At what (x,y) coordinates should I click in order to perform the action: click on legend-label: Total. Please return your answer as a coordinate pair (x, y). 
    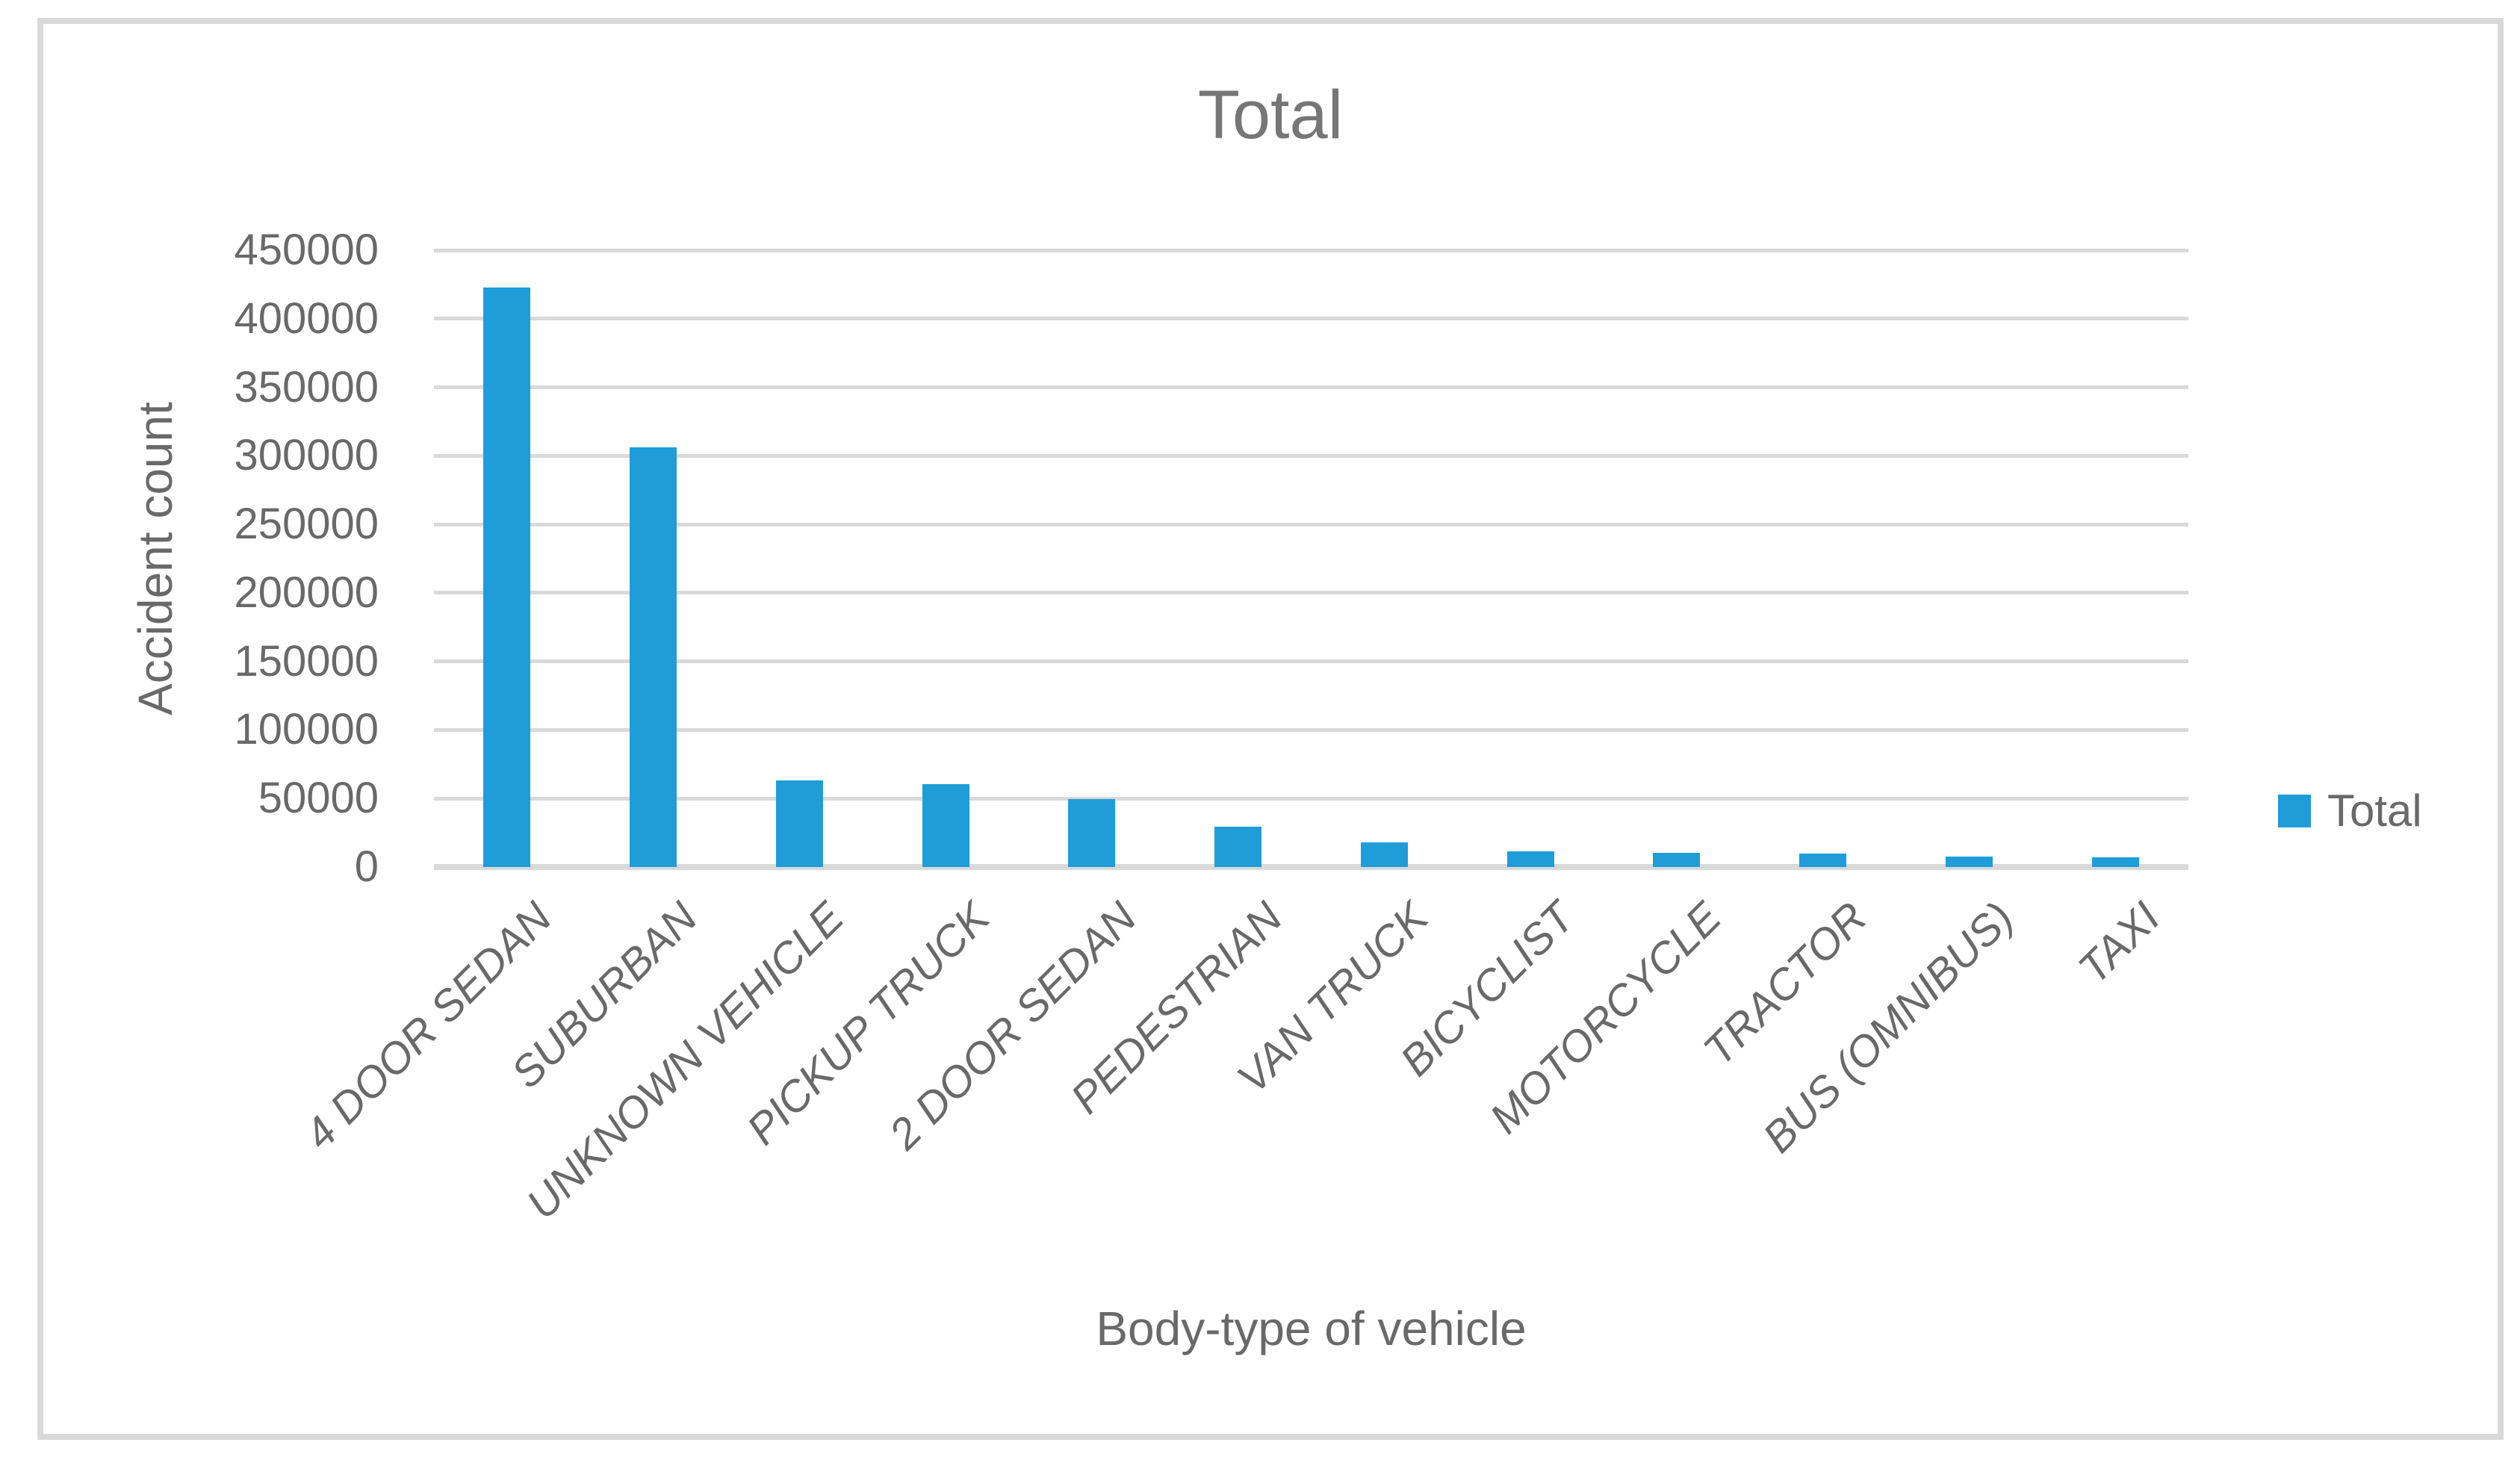
    Looking at the image, I should click on (2374, 811).